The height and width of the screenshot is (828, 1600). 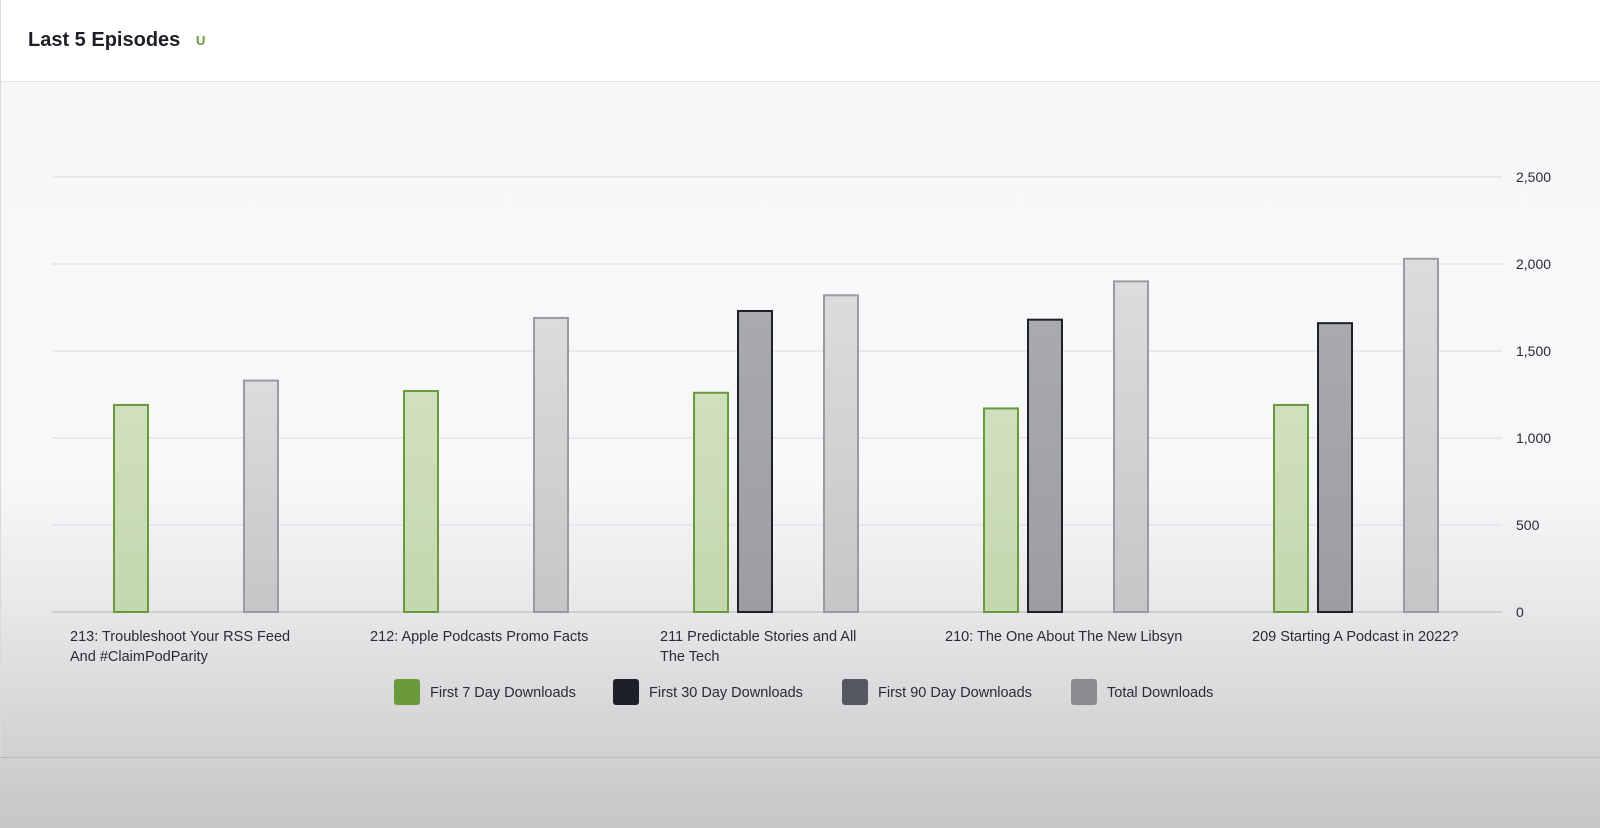 What do you see at coordinates (479, 637) in the screenshot?
I see `x-tick-label: 212: Apple Podcasts Promo Facts` at bounding box center [479, 637].